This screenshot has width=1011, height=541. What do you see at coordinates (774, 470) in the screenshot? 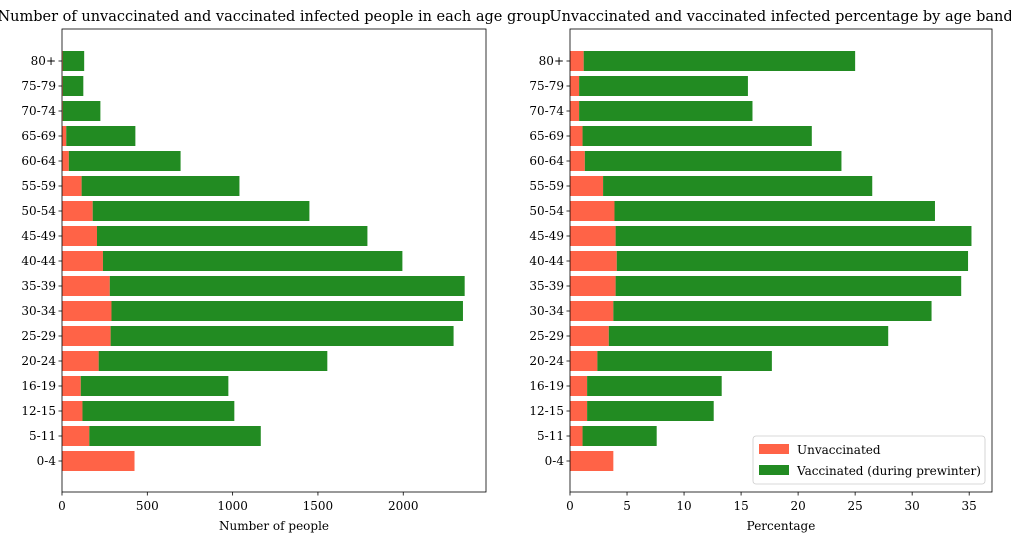
I see `legend-swatch-vaccinated` at bounding box center [774, 470].